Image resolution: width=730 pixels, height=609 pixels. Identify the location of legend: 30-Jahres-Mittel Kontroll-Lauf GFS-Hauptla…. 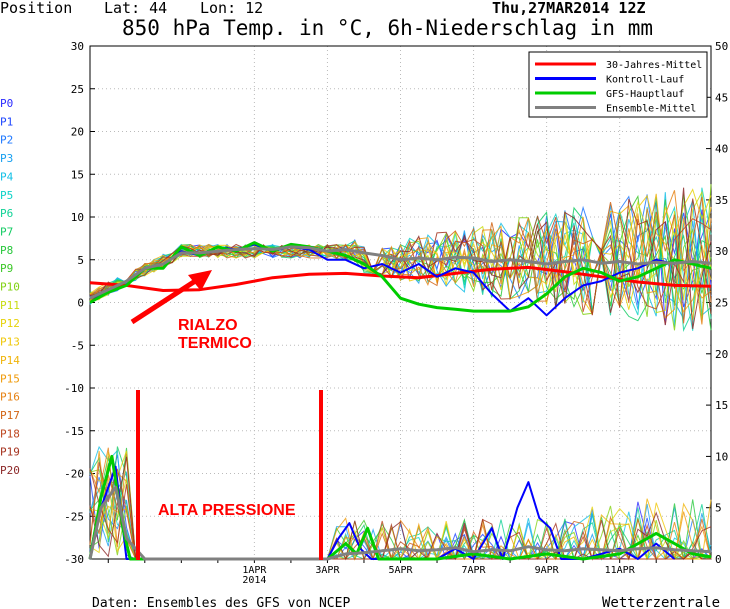
(618, 87).